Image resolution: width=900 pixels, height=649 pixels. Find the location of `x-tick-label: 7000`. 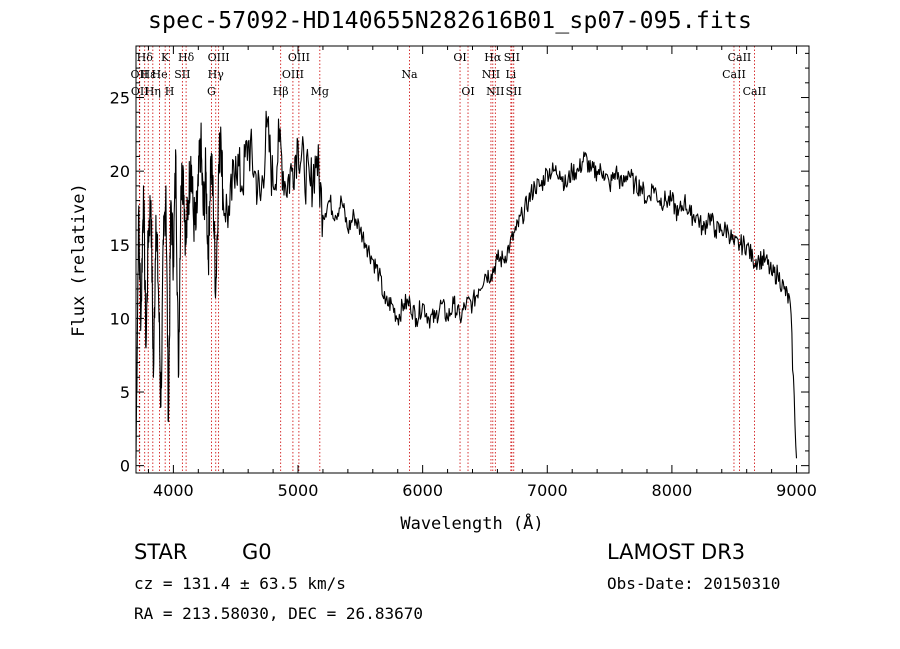

x-tick-label: 7000 is located at coordinates (547, 490).